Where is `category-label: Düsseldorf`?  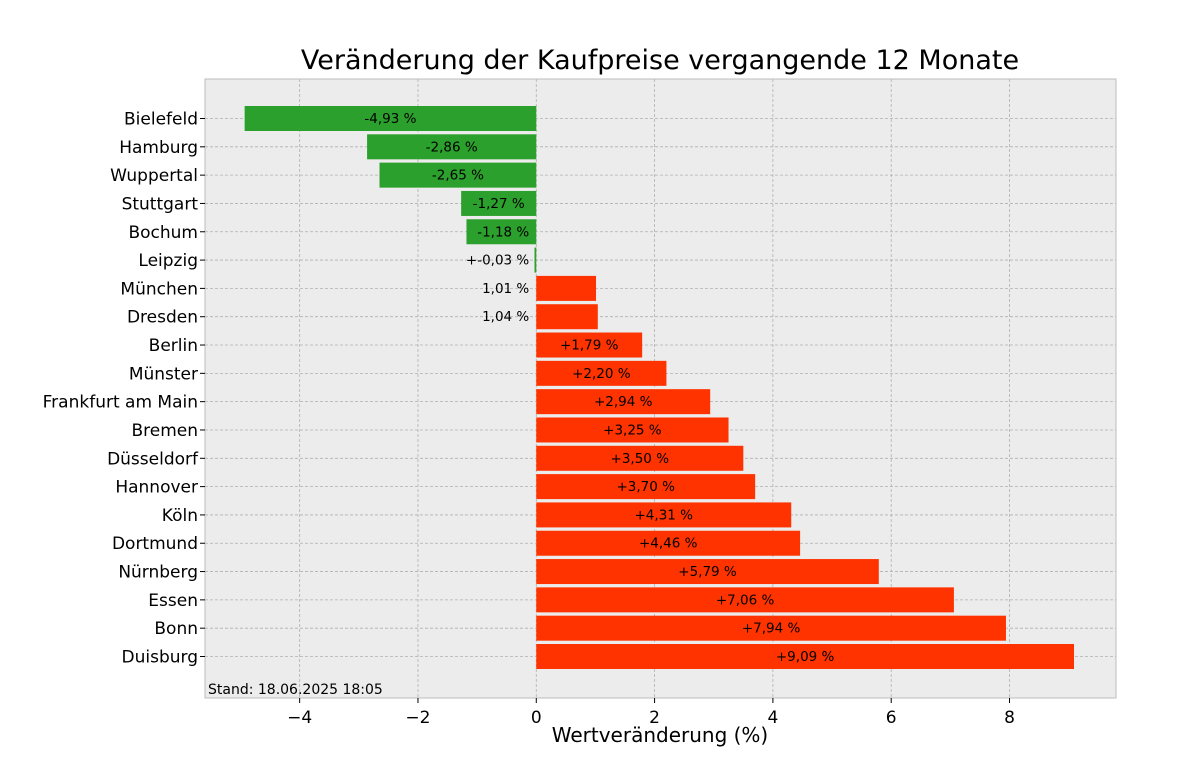 category-label: Düsseldorf is located at coordinates (153, 459).